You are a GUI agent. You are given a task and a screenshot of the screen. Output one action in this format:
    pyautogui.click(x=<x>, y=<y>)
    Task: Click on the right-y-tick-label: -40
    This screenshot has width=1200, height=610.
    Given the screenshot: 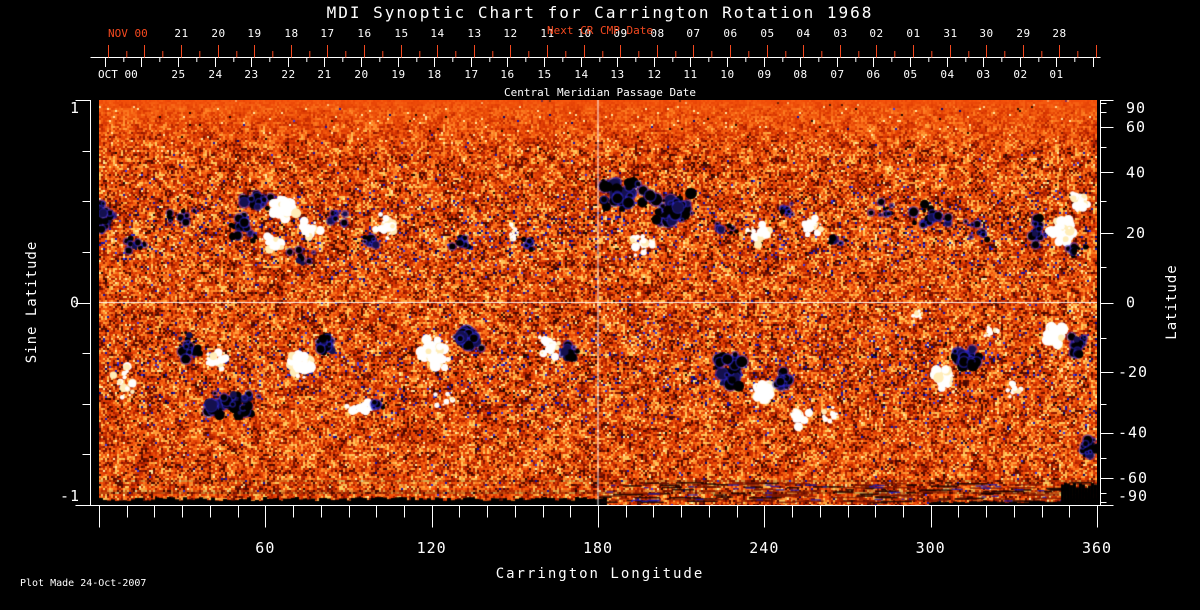 What is the action you would take?
    pyautogui.click(x=1133, y=433)
    